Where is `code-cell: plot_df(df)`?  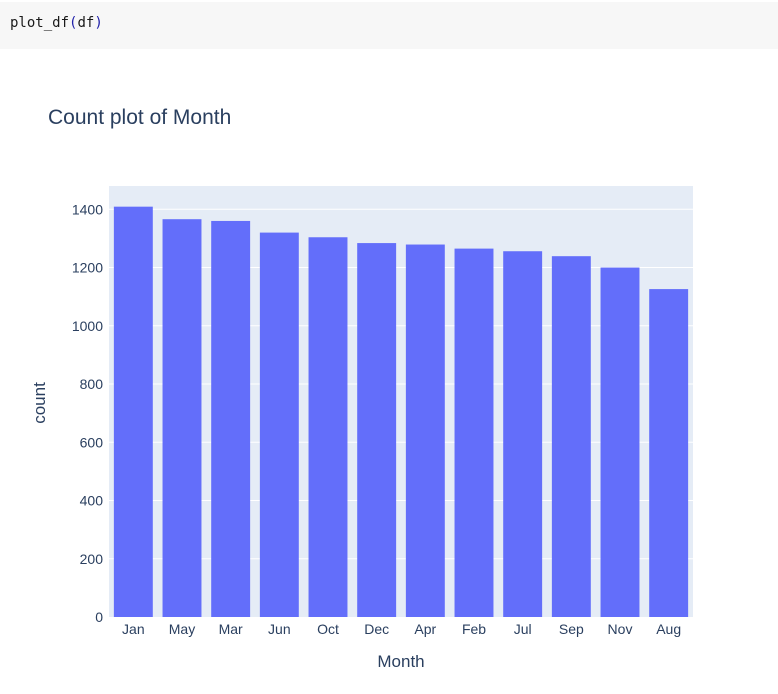 code-cell: plot_df(df) is located at coordinates (389, 25).